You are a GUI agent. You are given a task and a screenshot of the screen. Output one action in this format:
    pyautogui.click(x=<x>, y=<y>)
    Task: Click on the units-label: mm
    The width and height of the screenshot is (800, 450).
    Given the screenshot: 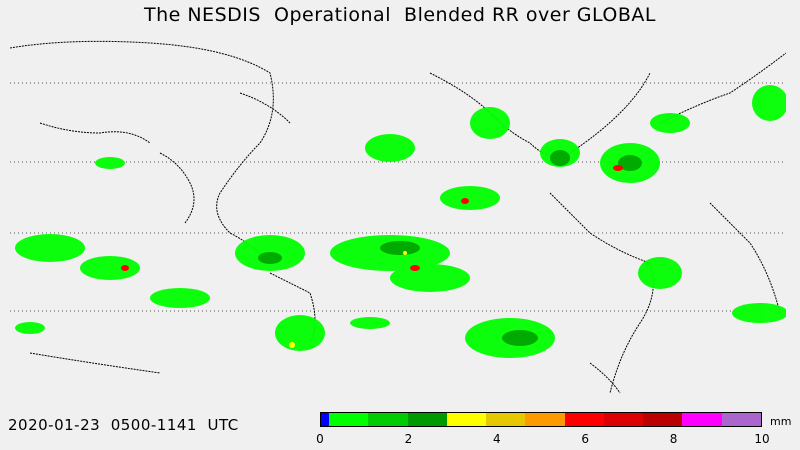 What is the action you would take?
    pyautogui.click(x=781, y=421)
    